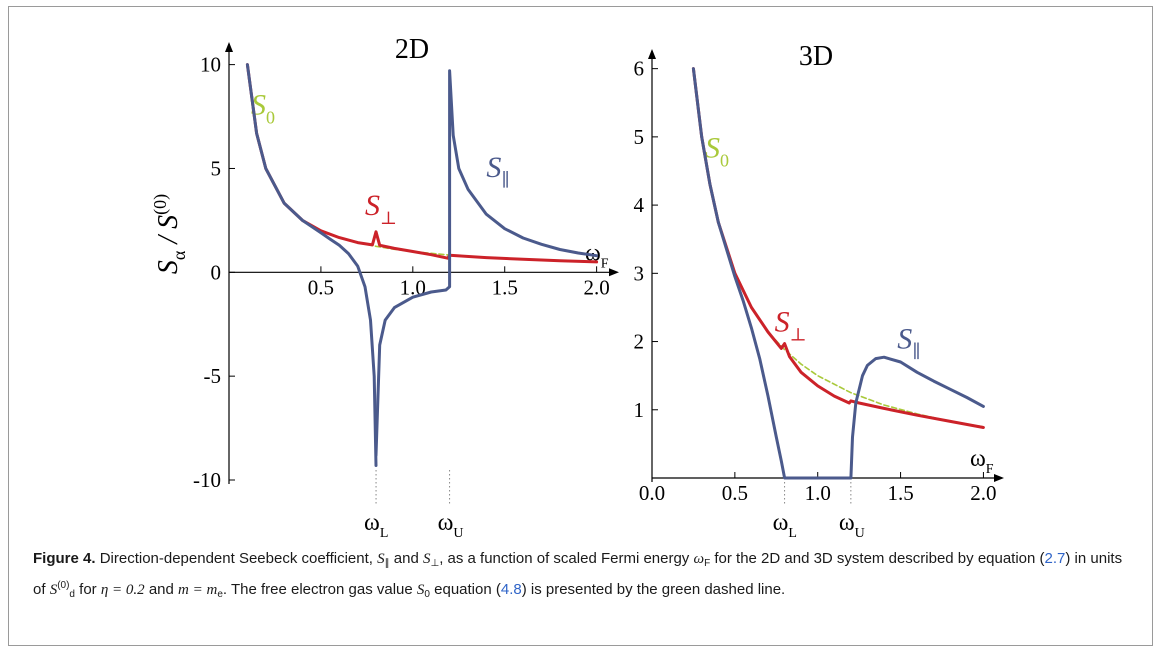 This screenshot has height=655, width=1163. What do you see at coordinates (387, 563) in the screenshot?
I see `caption-s-par-sub: ∥` at bounding box center [387, 563].